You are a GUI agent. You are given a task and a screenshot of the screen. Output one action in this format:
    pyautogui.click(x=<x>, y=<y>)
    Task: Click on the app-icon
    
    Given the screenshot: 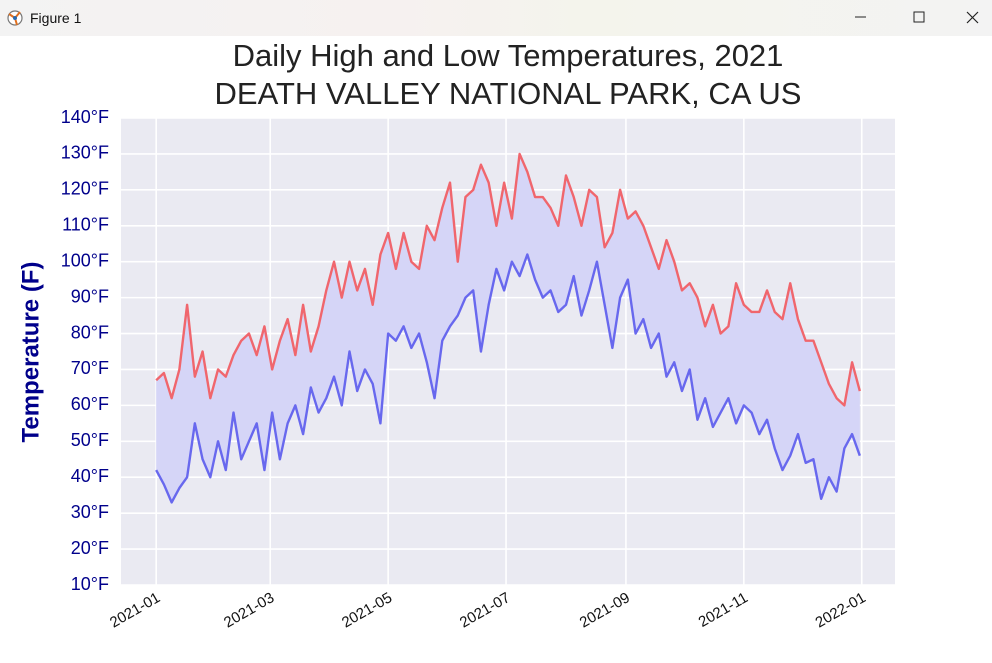 What is the action you would take?
    pyautogui.click(x=15, y=18)
    